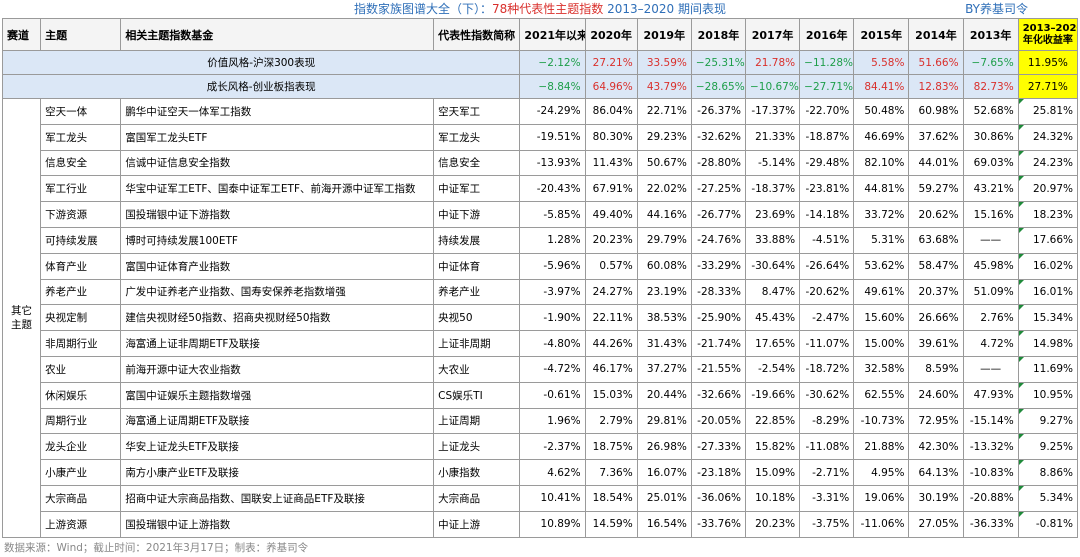  Describe the element at coordinates (477, 318) in the screenshot. I see `index-abbr: 央视50` at that location.